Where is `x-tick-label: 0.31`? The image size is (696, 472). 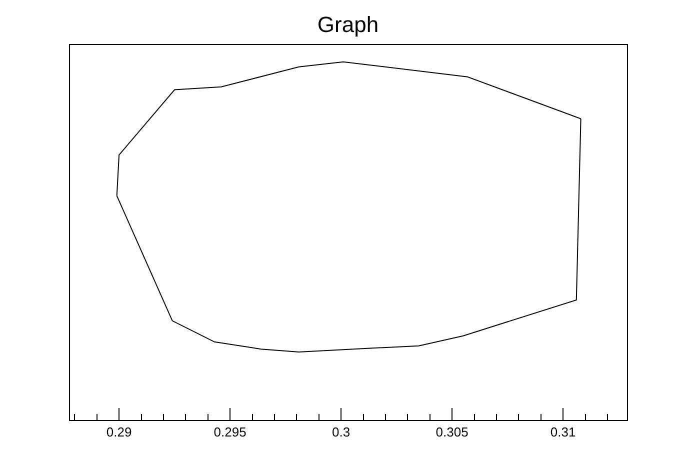
x-tick-label: 0.31 is located at coordinates (563, 432).